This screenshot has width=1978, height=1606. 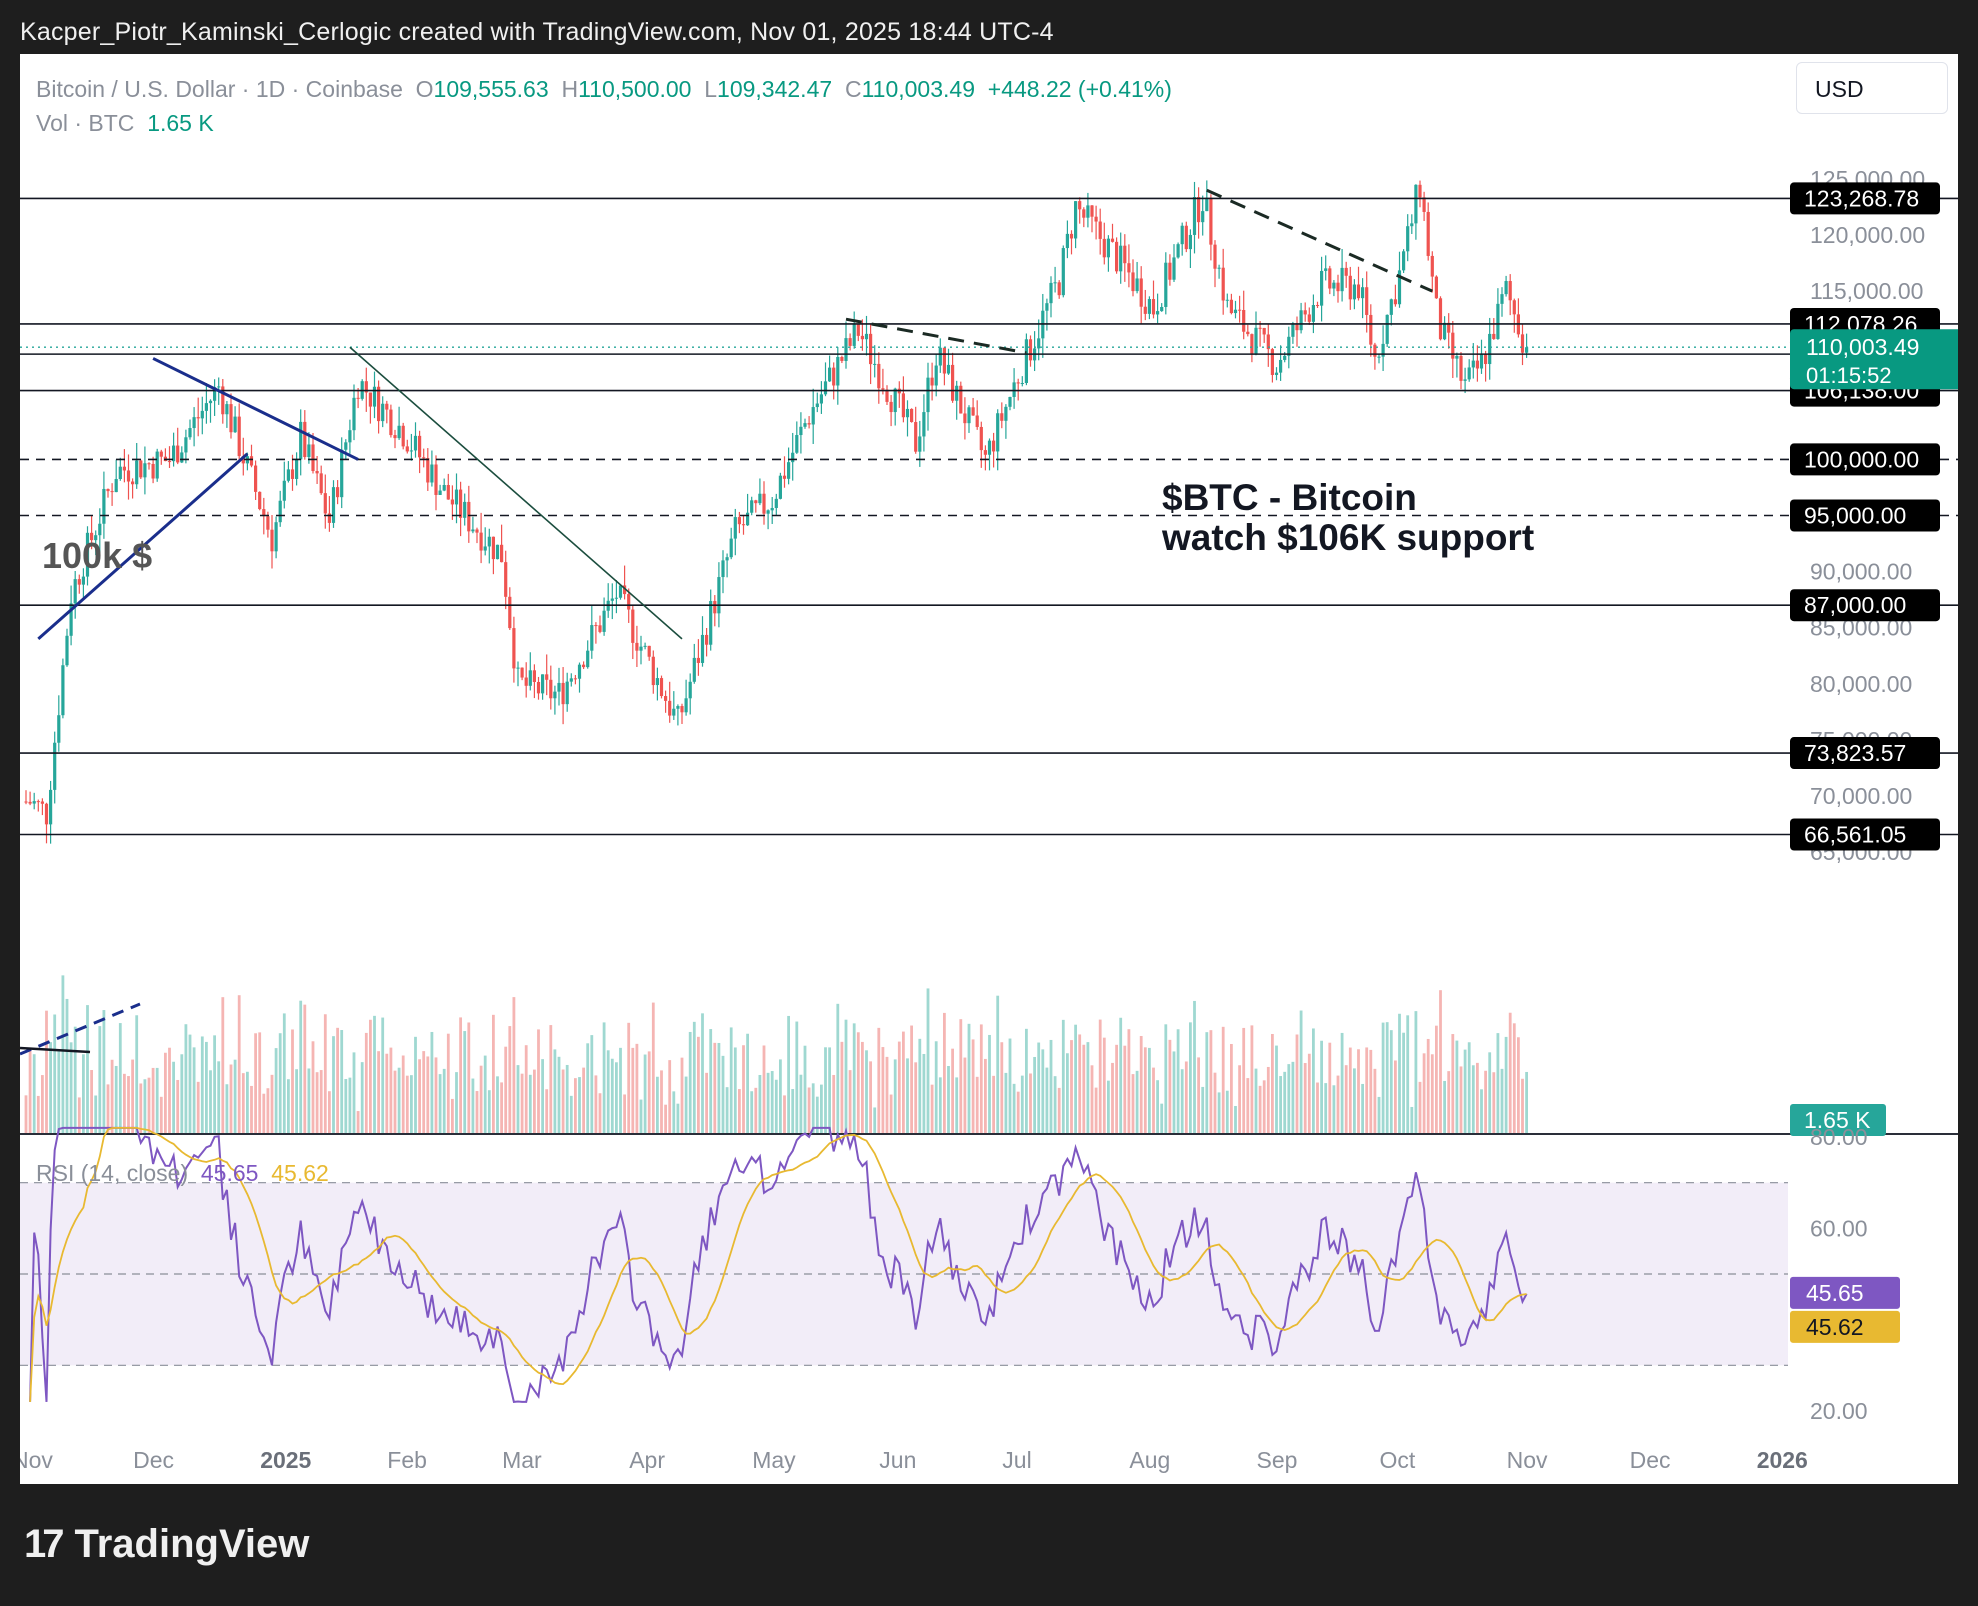 I want to click on rsi-tick-label: 60.00, so click(x=1839, y=1228).